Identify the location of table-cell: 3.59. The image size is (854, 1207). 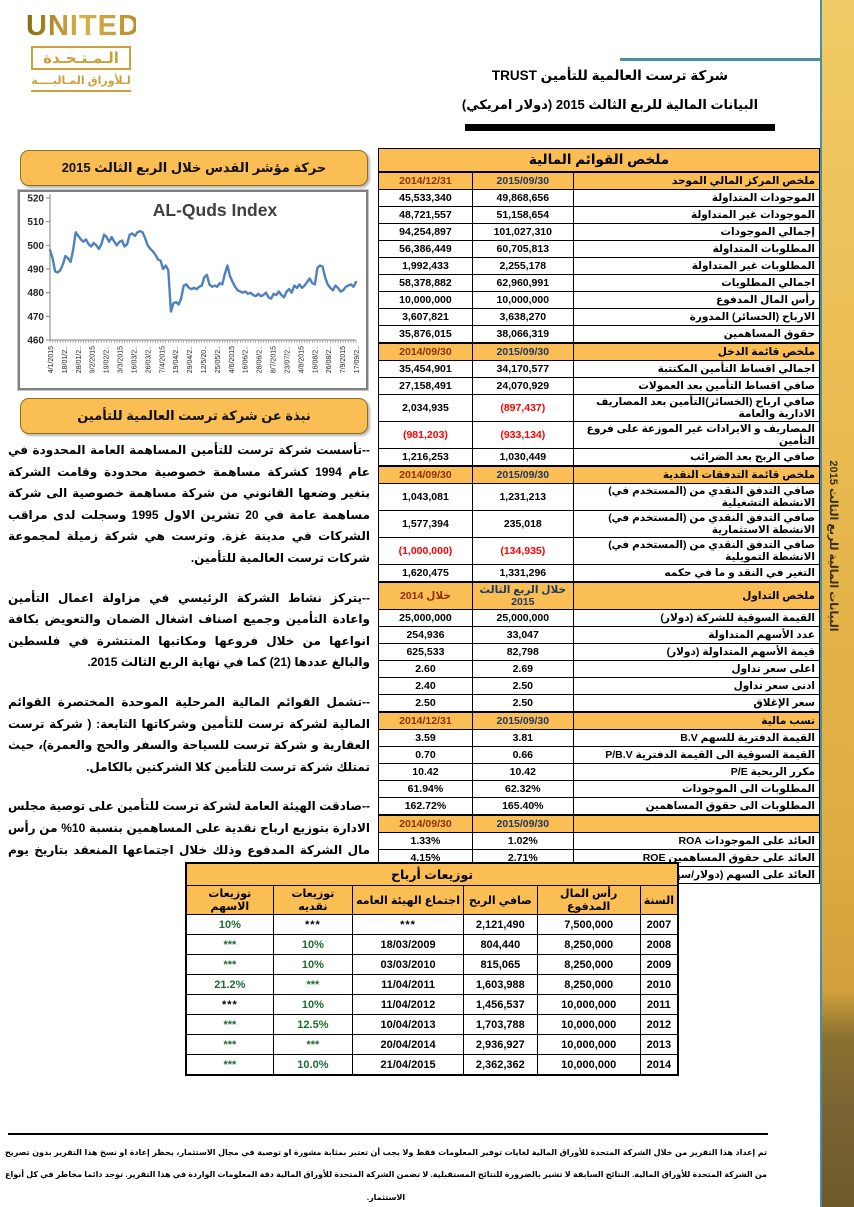
(425, 738).